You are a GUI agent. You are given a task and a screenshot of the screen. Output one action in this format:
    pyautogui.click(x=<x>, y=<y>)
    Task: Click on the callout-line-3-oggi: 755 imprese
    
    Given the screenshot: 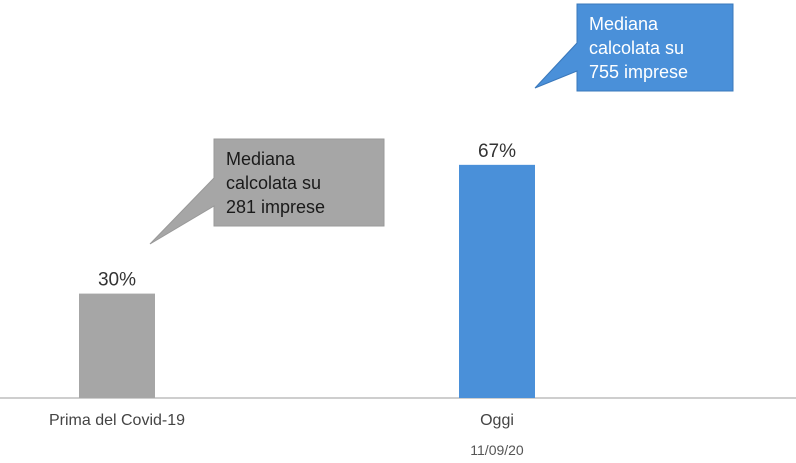 What is the action you would take?
    pyautogui.click(x=638, y=72)
    